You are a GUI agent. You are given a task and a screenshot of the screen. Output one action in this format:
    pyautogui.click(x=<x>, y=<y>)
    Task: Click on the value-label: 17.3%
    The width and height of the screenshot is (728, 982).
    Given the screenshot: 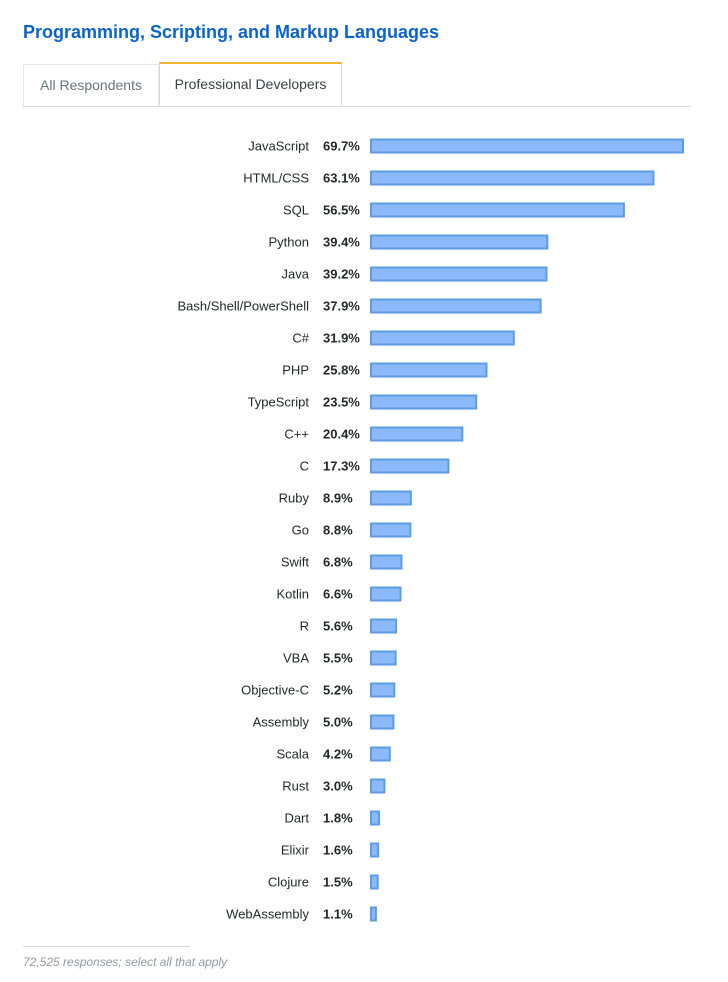 What is the action you would take?
    pyautogui.click(x=341, y=466)
    